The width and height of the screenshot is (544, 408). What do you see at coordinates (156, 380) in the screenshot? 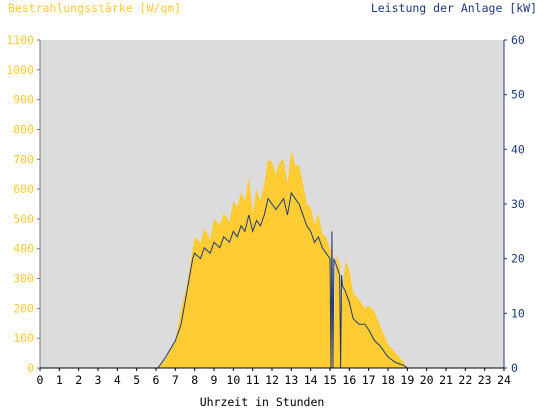
I see `x-tick-label: 6` at bounding box center [156, 380].